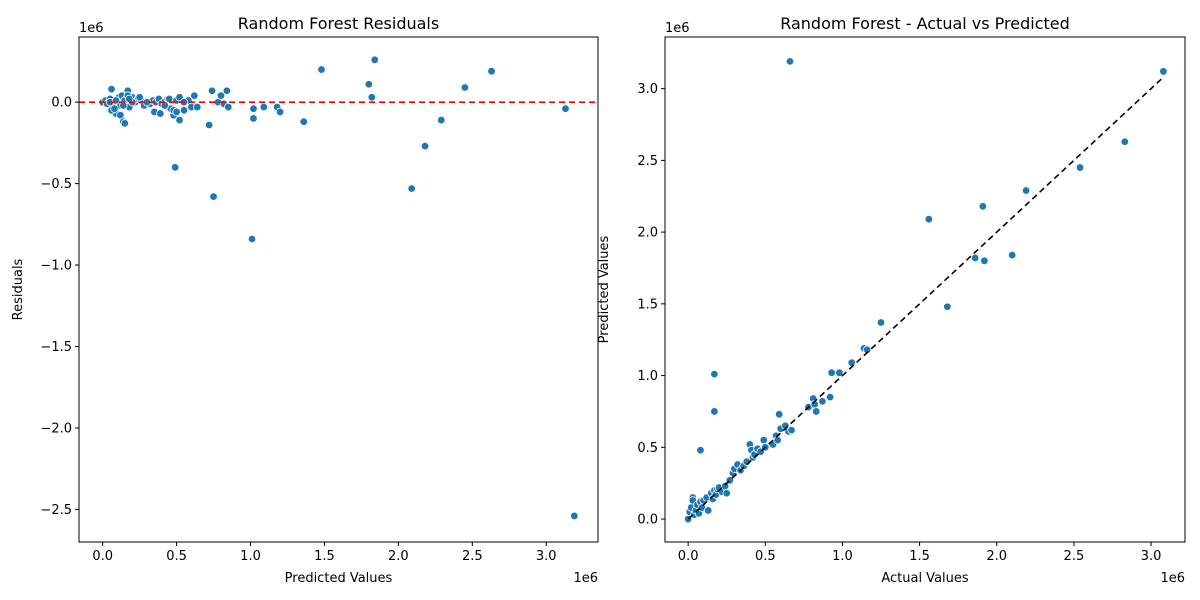 The image size is (1200, 600). Describe the element at coordinates (647, 161) in the screenshot. I see `y-tick-label: 2.5` at that location.